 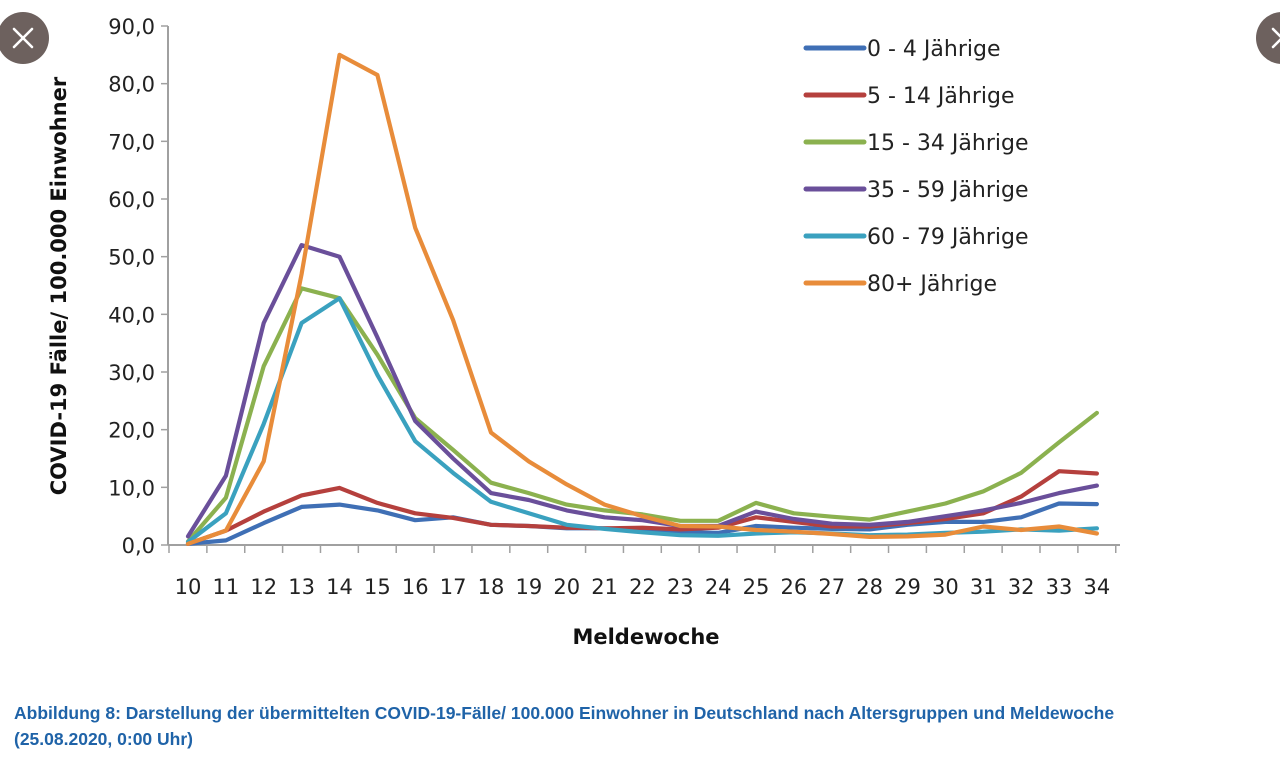 What do you see at coordinates (869, 587) in the screenshot?
I see `x-tick-label: 28` at bounding box center [869, 587].